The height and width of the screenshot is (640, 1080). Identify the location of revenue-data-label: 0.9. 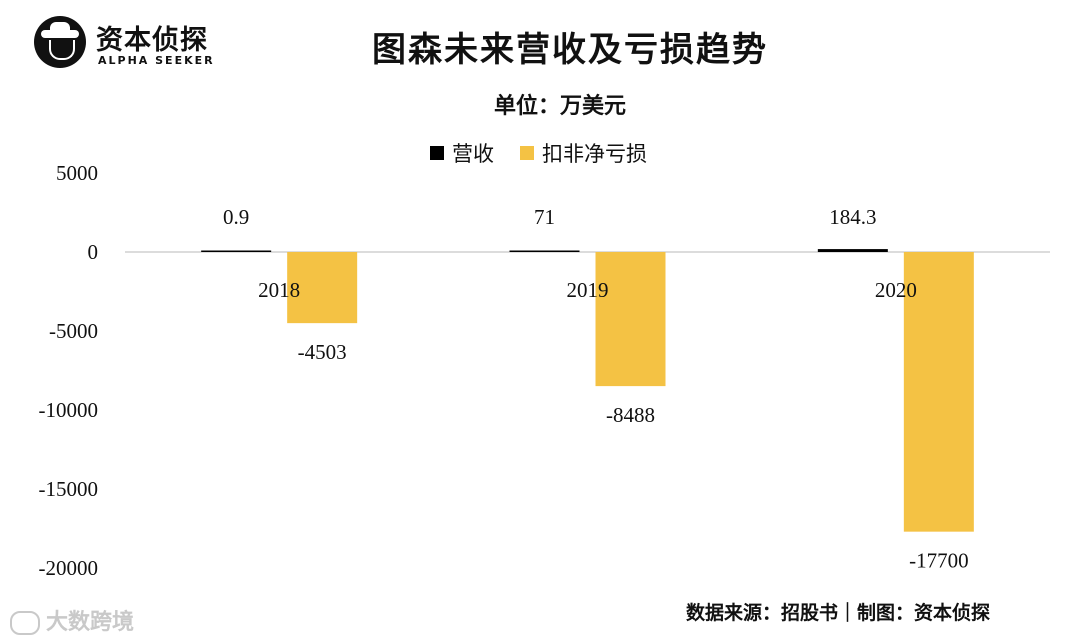
(236, 217).